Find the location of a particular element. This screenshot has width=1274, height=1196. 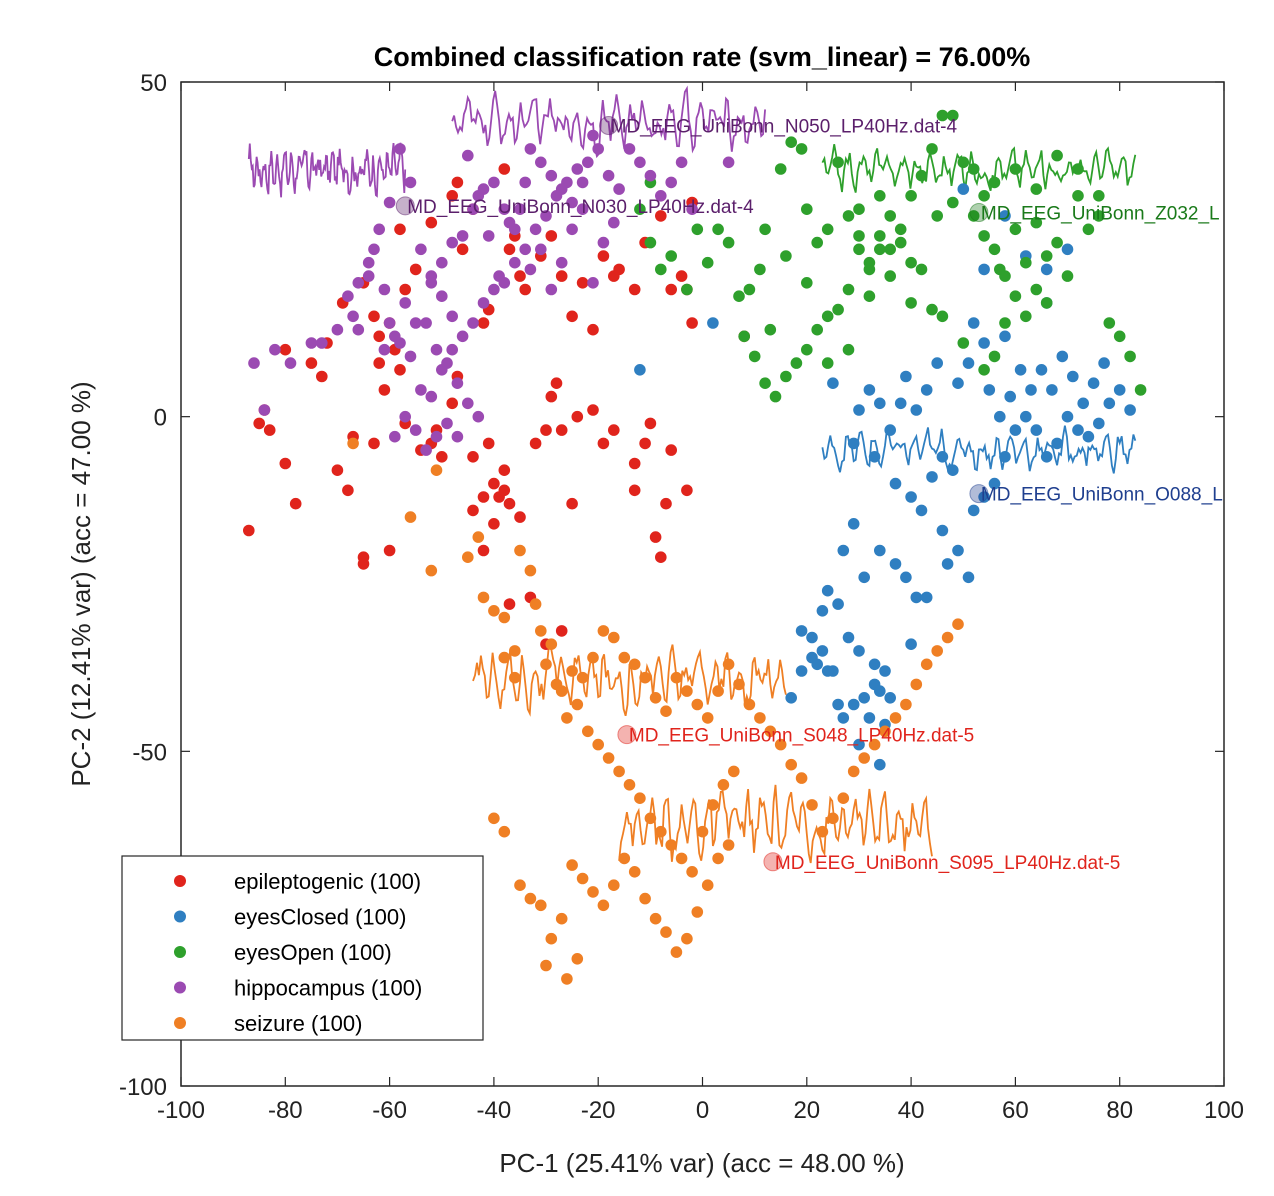

x-axis-label: PC-1 (25.41% var) (acc = 48.00 %) is located at coordinates (701, 1163).